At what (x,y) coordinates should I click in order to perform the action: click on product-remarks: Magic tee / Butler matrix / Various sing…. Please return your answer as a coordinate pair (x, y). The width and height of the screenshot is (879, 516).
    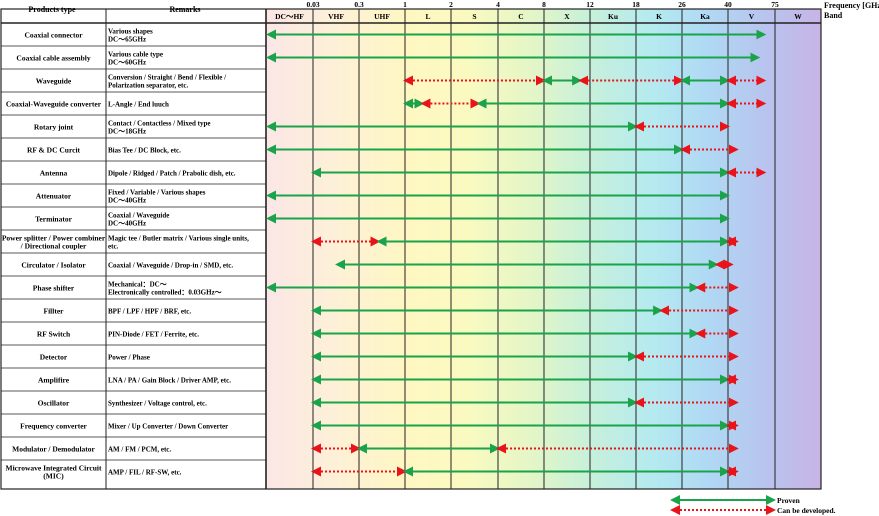
    Looking at the image, I should click on (178, 239).